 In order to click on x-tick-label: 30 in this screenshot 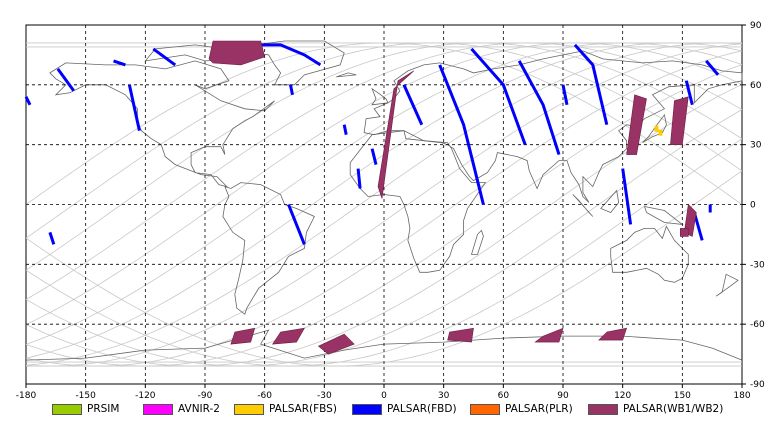, I will do `click(444, 395)`.